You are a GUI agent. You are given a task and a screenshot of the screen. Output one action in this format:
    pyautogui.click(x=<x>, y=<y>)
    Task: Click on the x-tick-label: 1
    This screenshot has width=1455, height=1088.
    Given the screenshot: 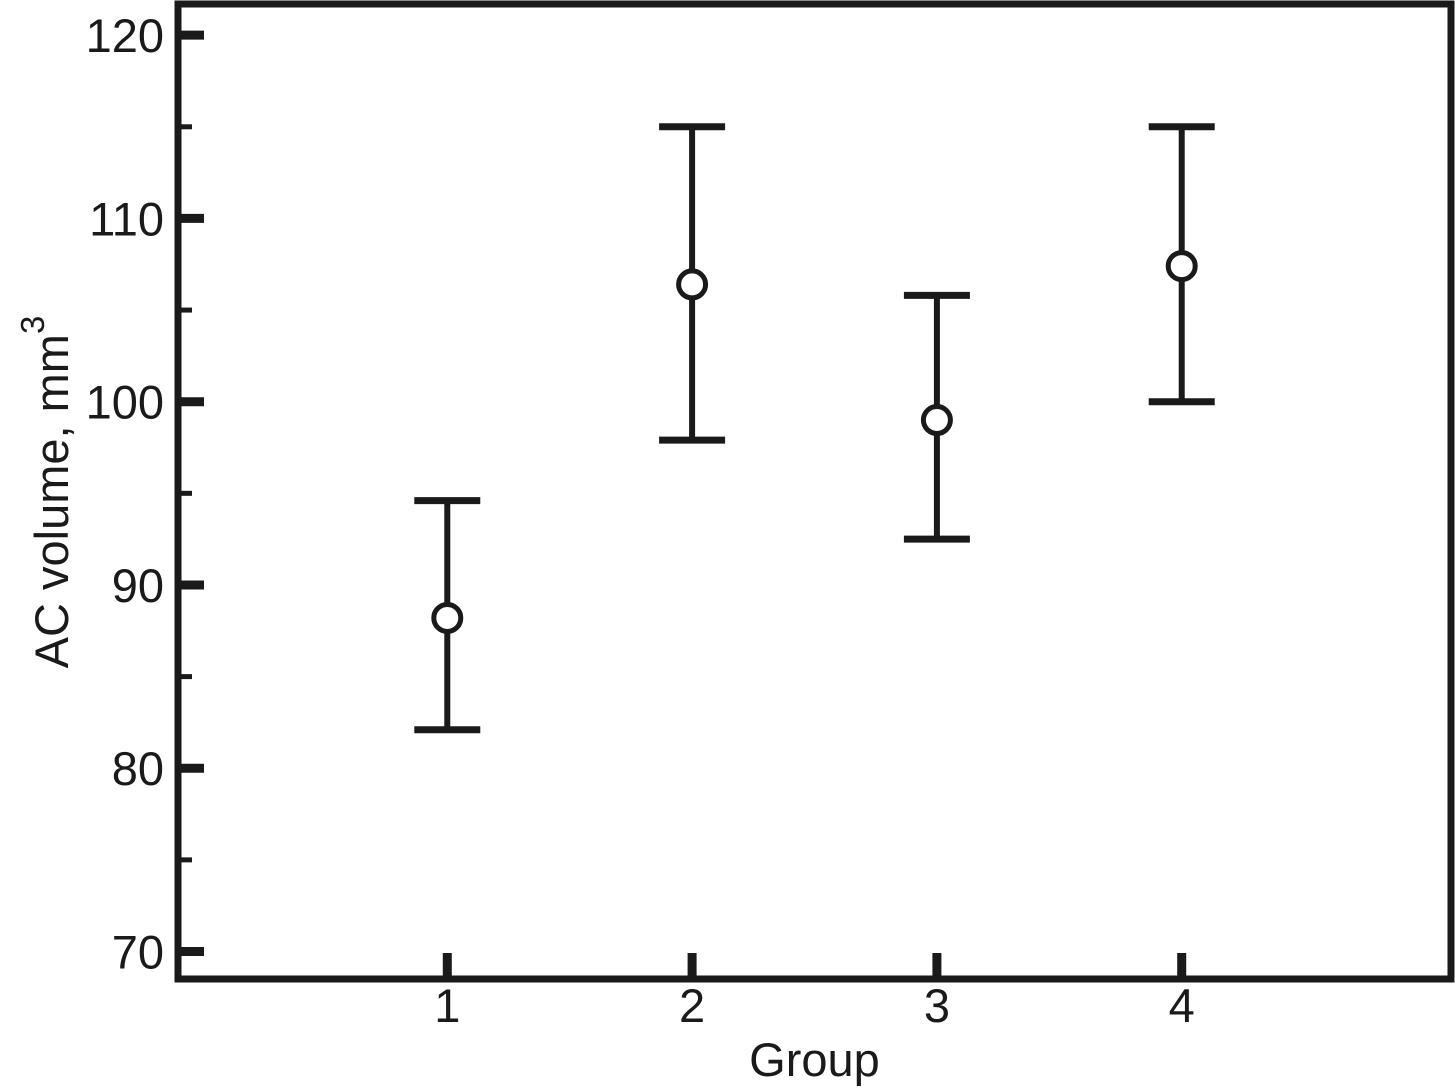 What is the action you would take?
    pyautogui.click(x=447, y=1005)
    